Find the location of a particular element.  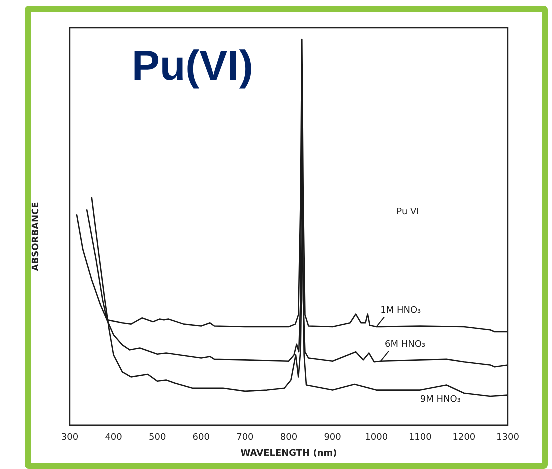

chart-title: Pu(VI) is located at coordinates (193, 66).